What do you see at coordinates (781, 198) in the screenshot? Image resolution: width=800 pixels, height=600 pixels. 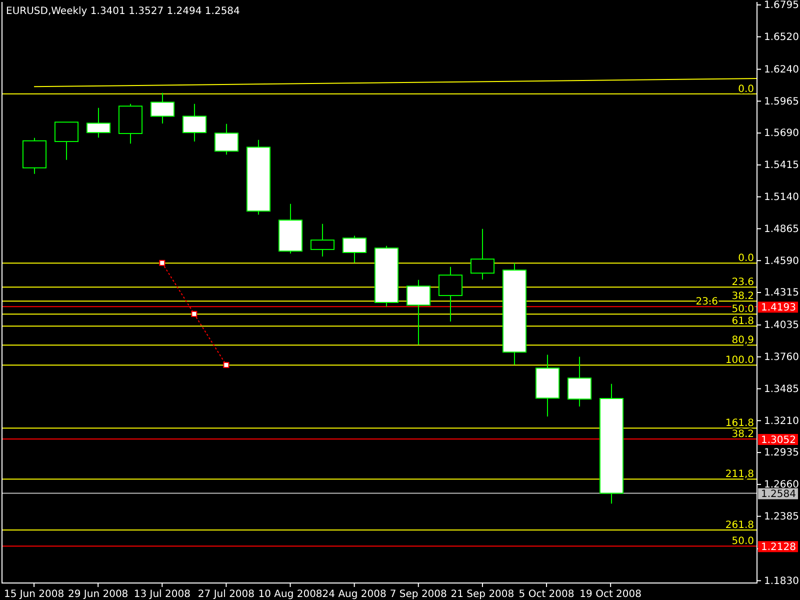 I see `y-tick-label: 1.5140` at bounding box center [781, 198].